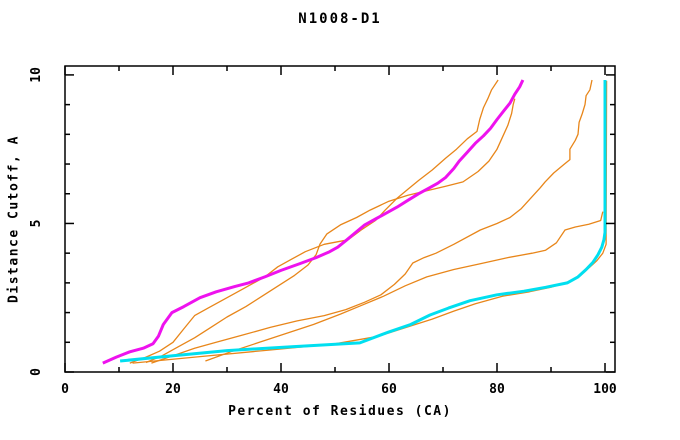  Describe the element at coordinates (340, 411) in the screenshot. I see `x-axis-label: Percent of Residues (CA)` at that location.